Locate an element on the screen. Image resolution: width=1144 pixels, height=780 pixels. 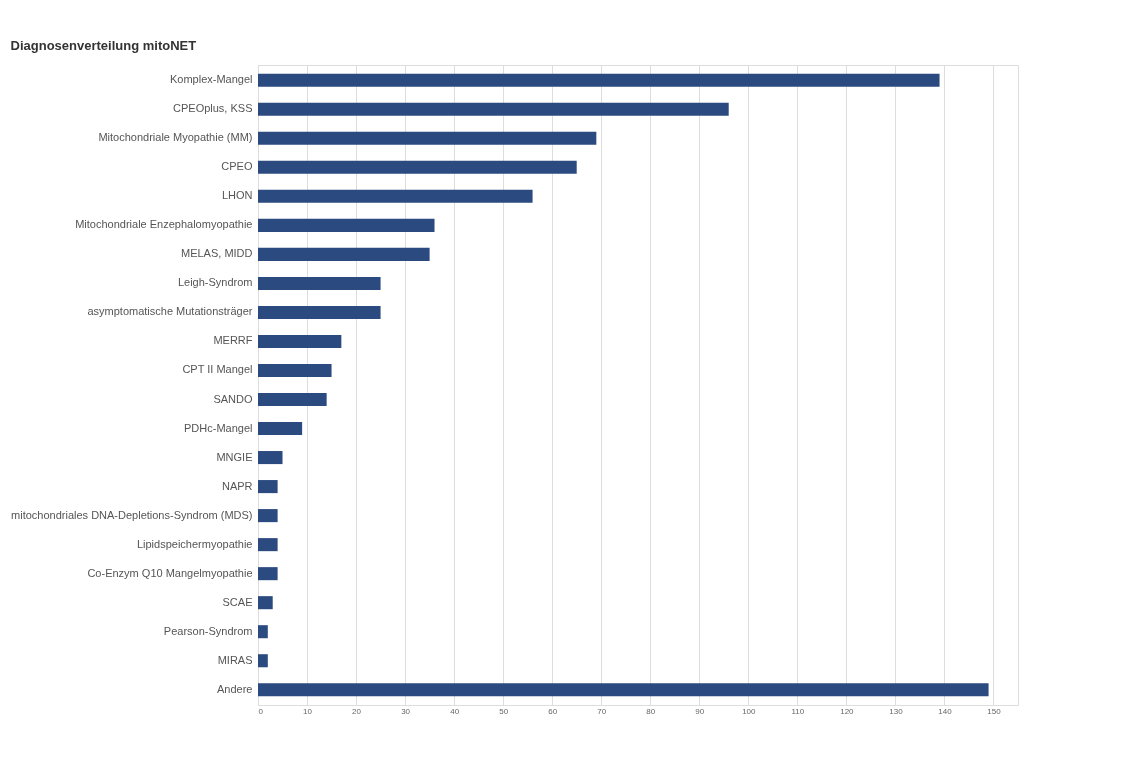
x-tick-label: 30 is located at coordinates (406, 711).